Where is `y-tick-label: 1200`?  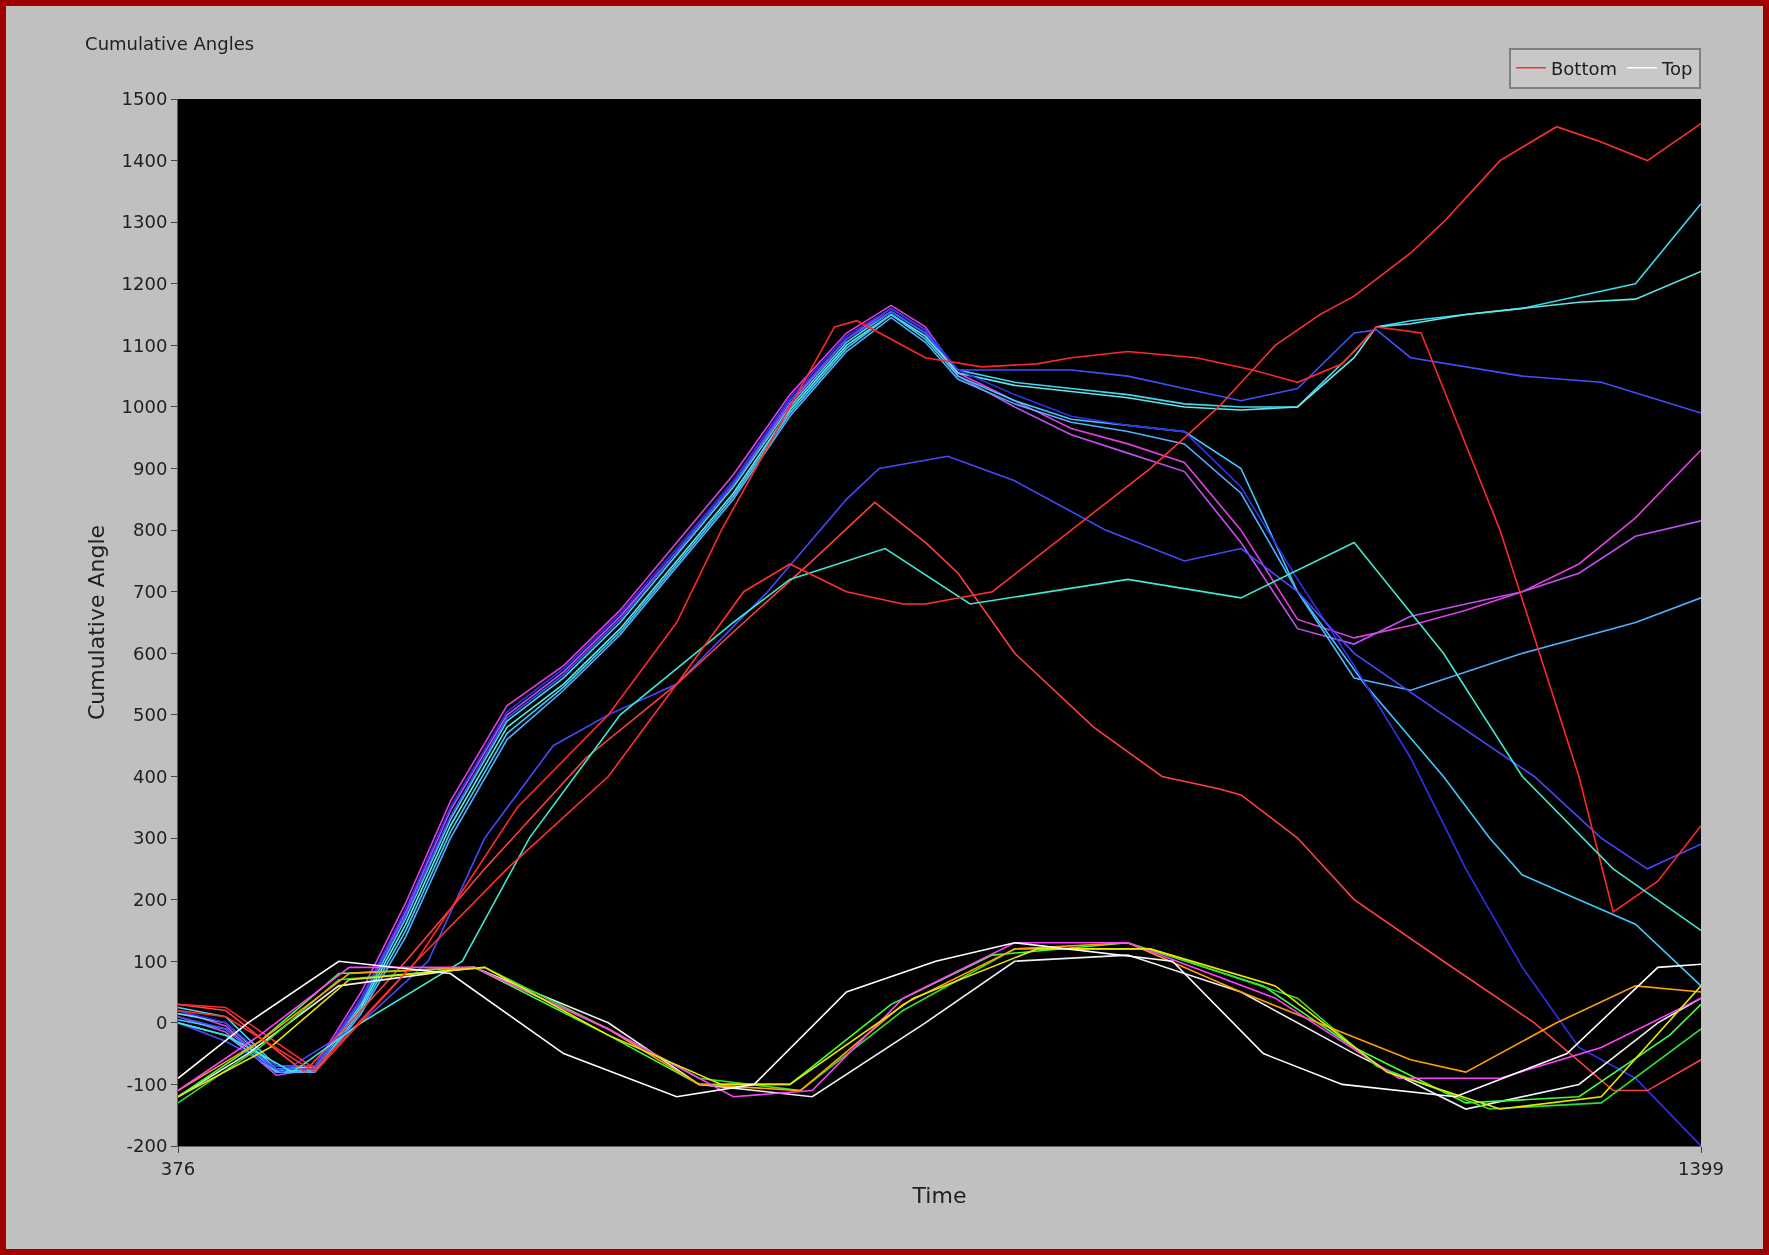
y-tick-label: 1200 is located at coordinates (144, 284).